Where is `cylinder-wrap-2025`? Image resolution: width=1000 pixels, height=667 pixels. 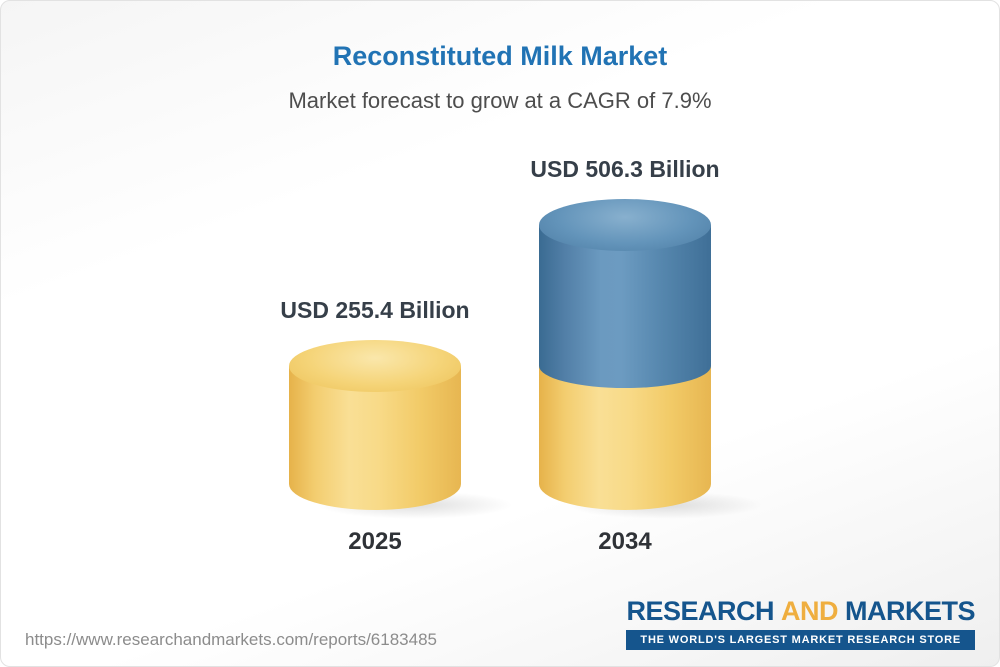 cylinder-wrap-2025 is located at coordinates (401, 429).